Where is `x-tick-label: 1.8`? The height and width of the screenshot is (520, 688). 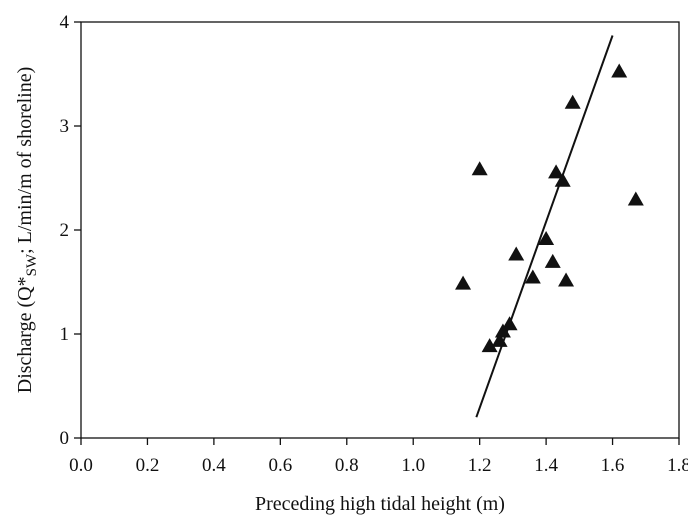
x-tick-label: 1.8 is located at coordinates (677, 465).